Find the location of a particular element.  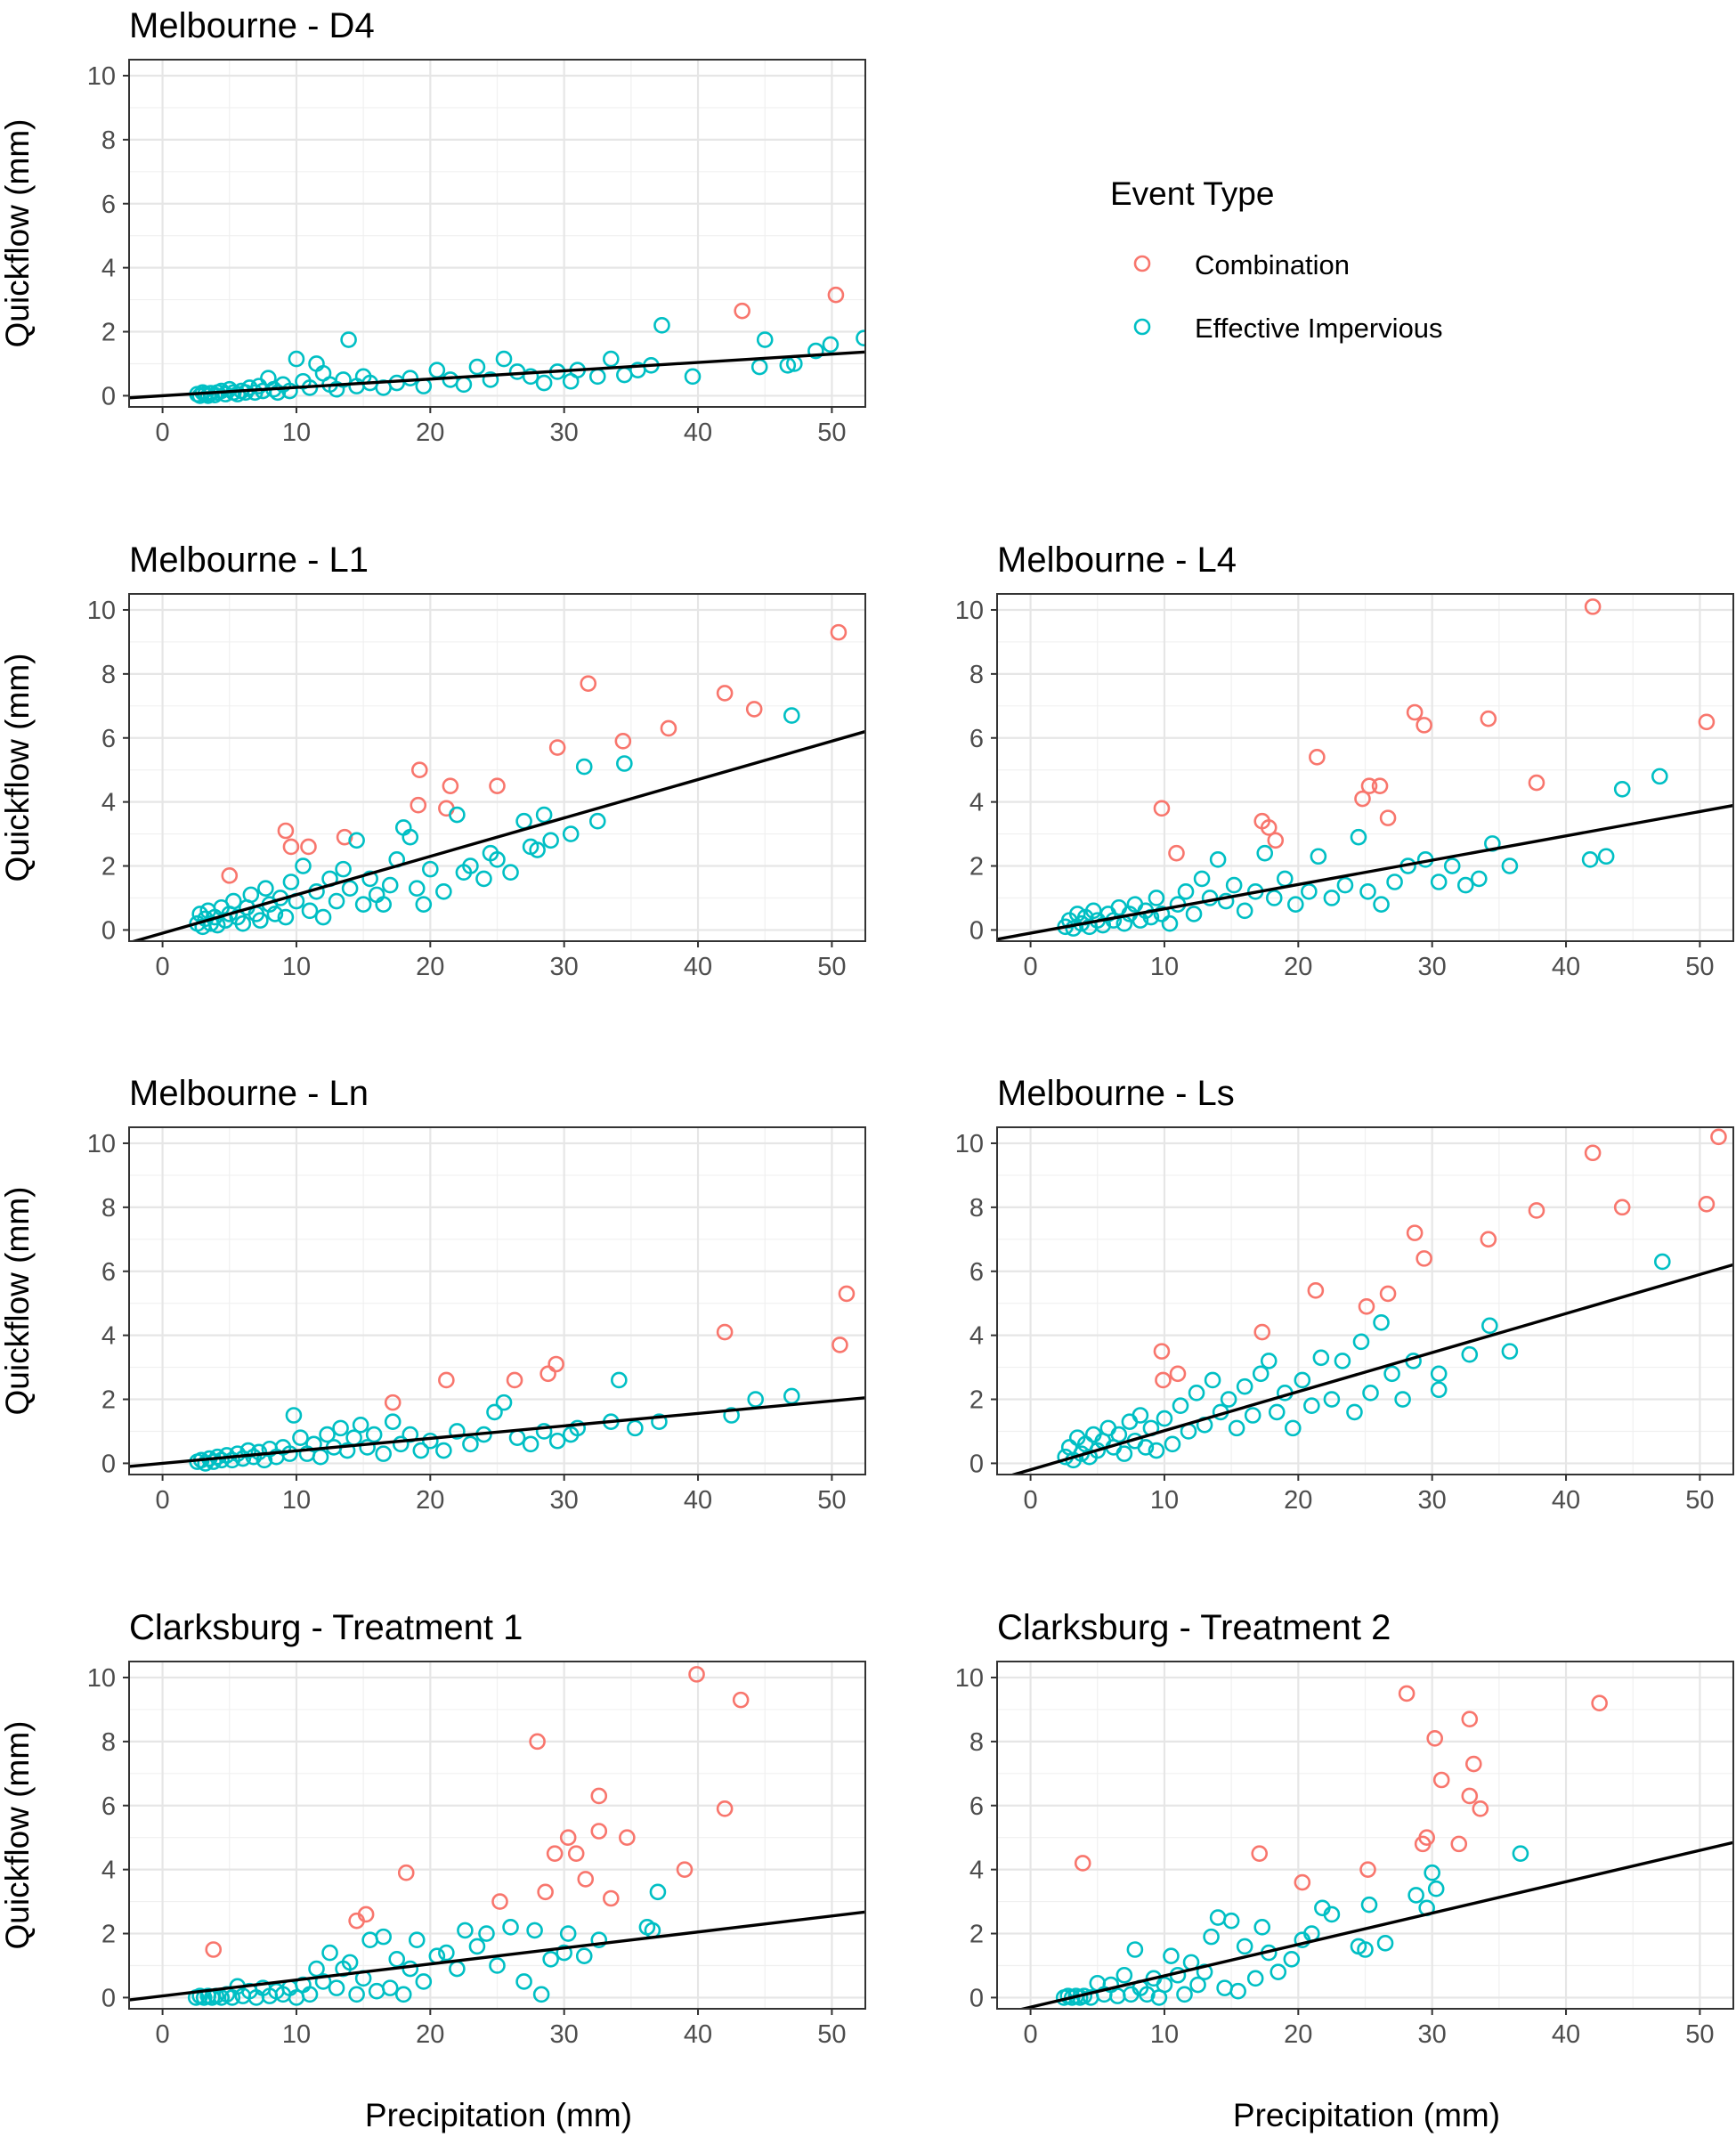

y-axis-title: Quickflow (mm) is located at coordinates (18, 1835).